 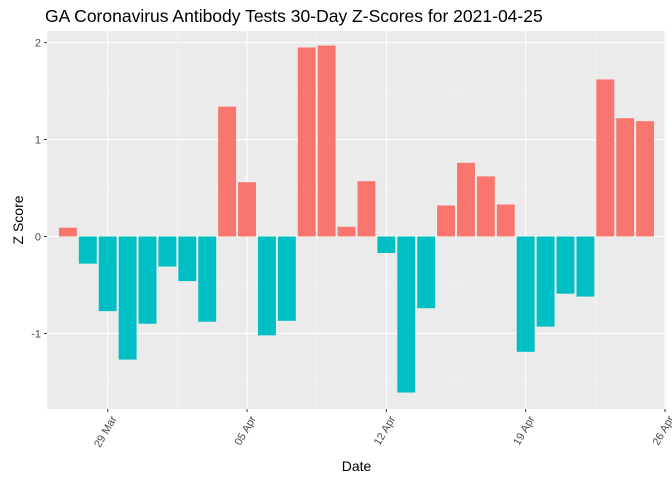 What do you see at coordinates (385, 431) in the screenshot?
I see `x-tick-label: 12 Apr` at bounding box center [385, 431].